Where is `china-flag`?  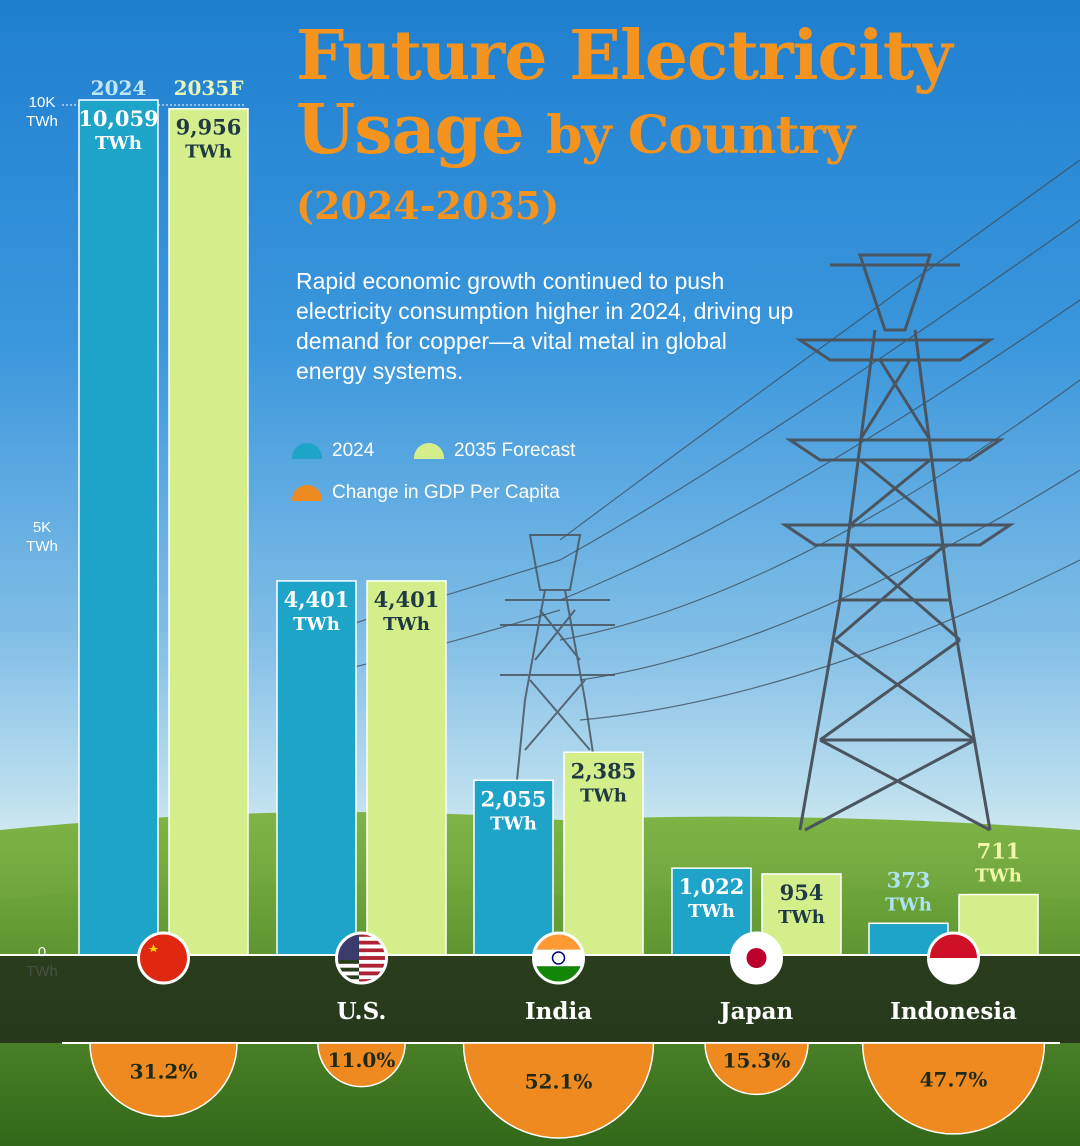
china-flag is located at coordinates (163, 958).